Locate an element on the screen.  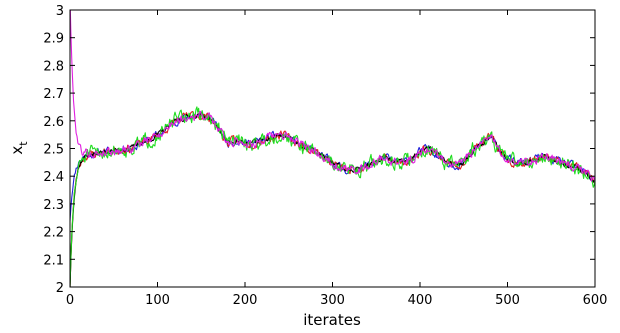
y-tick-label: 3 is located at coordinates (60, 11).